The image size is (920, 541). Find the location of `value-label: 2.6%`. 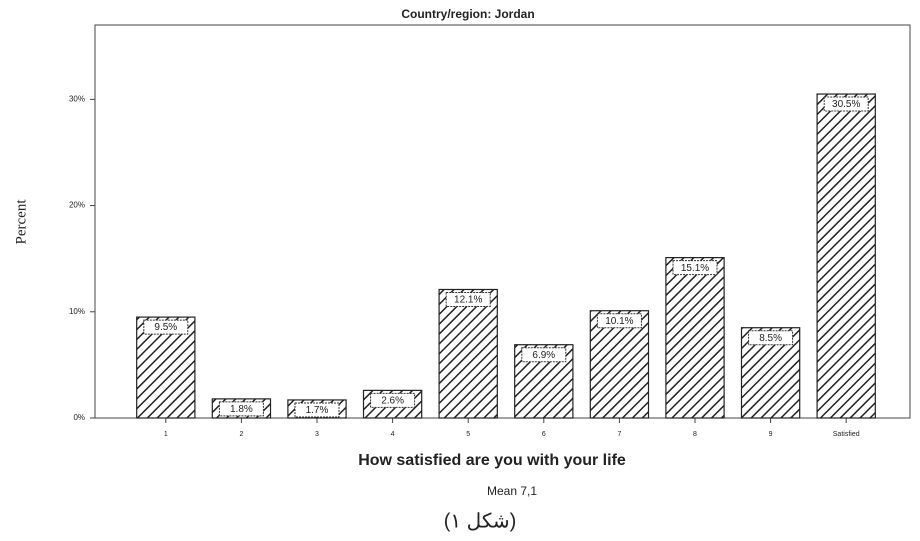

value-label: 2.6% is located at coordinates (392, 401).